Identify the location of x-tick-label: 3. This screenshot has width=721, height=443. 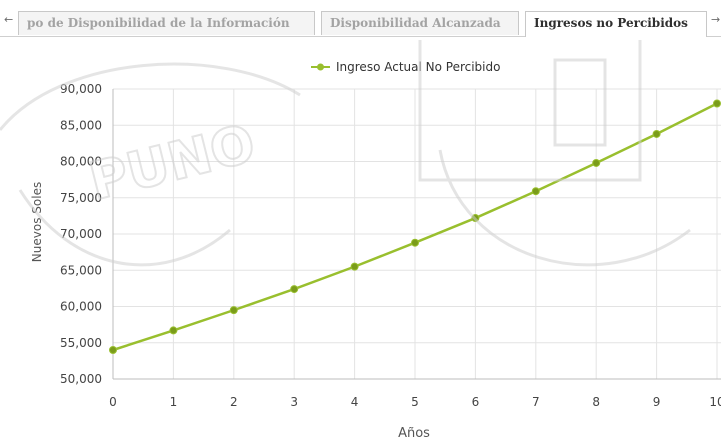
(294, 402).